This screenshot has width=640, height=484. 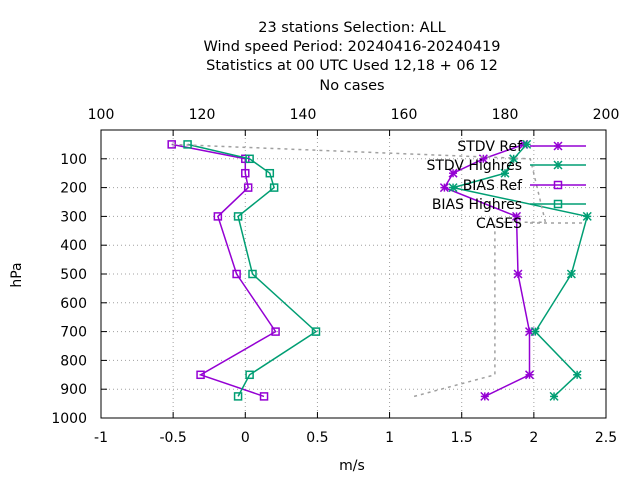 What do you see at coordinates (352, 66) in the screenshot?
I see `chart-title-line: Statistics at 00 UTC Used 12,18 + 06 12` at bounding box center [352, 66].